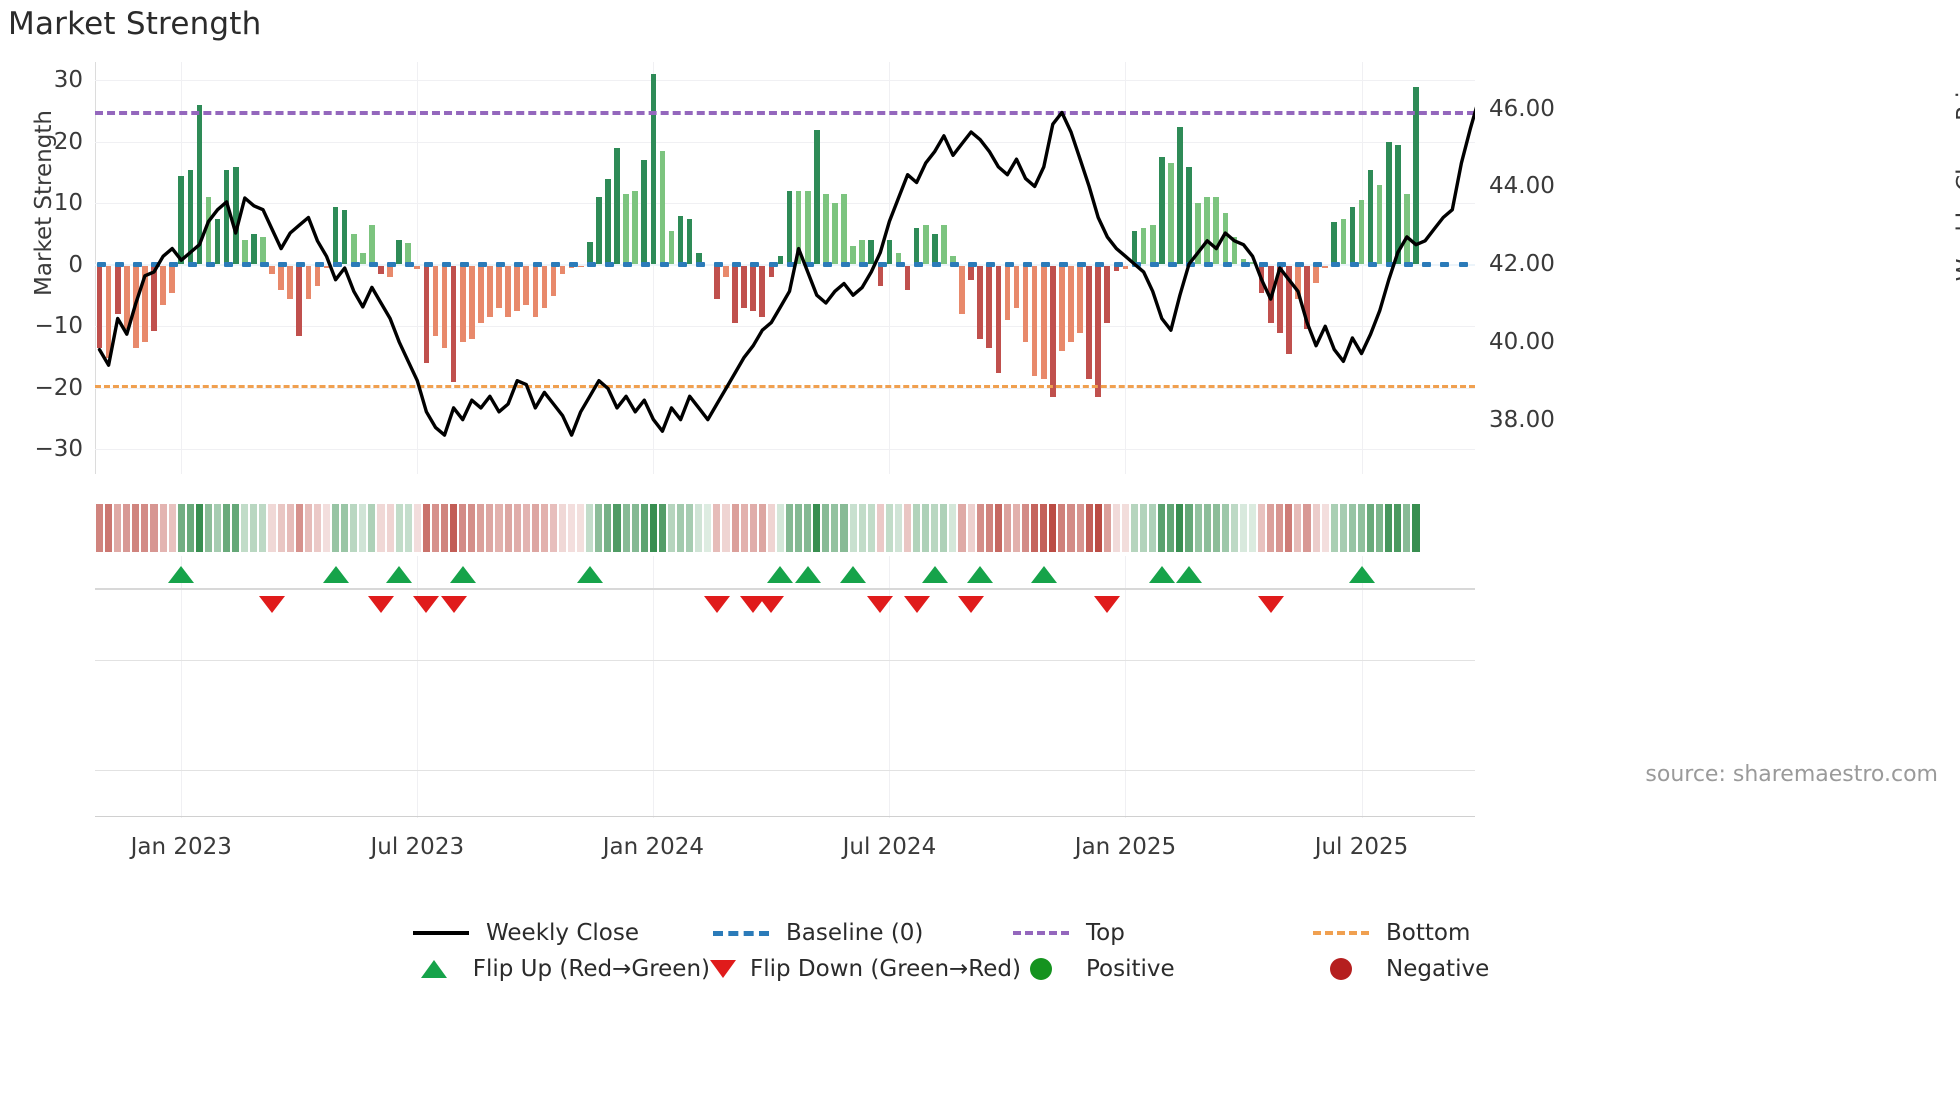 The image size is (1960, 1102). What do you see at coordinates (1430, 933) in the screenshot?
I see `legend-item: Bottom` at bounding box center [1430, 933].